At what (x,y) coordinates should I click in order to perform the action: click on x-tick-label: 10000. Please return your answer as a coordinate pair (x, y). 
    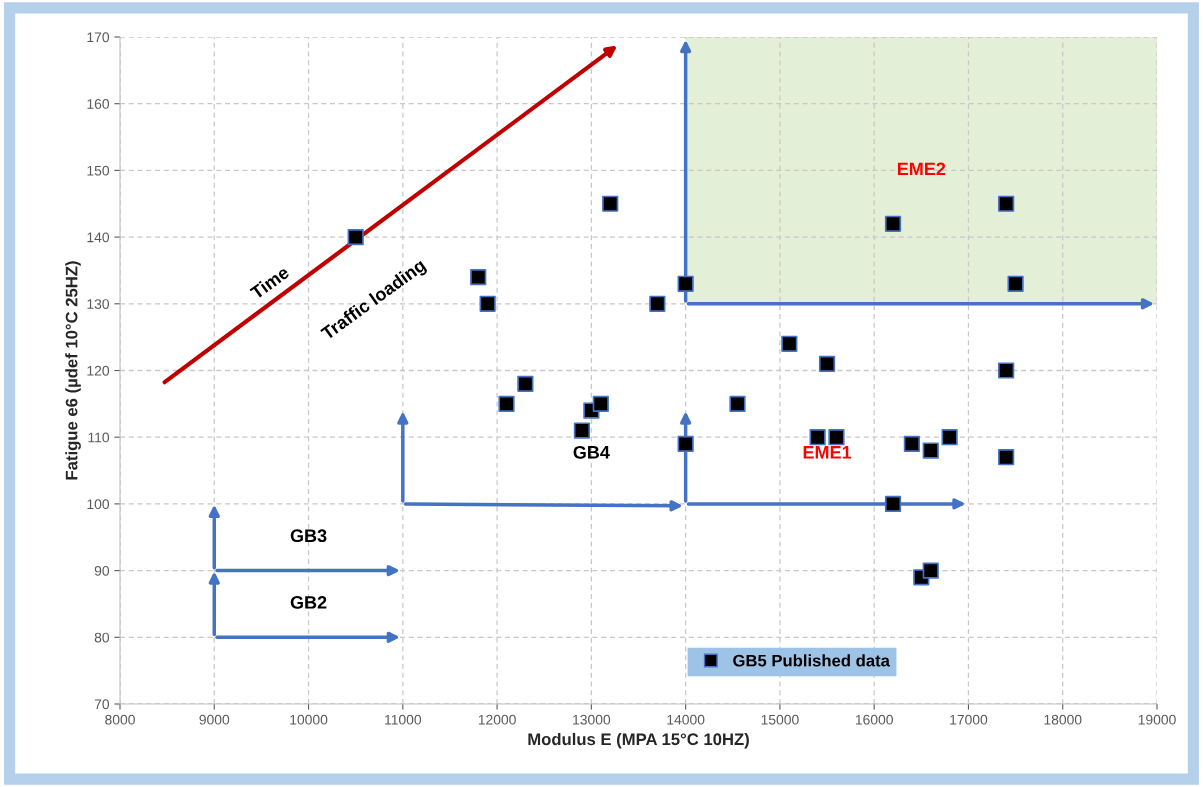
    Looking at the image, I should click on (309, 719).